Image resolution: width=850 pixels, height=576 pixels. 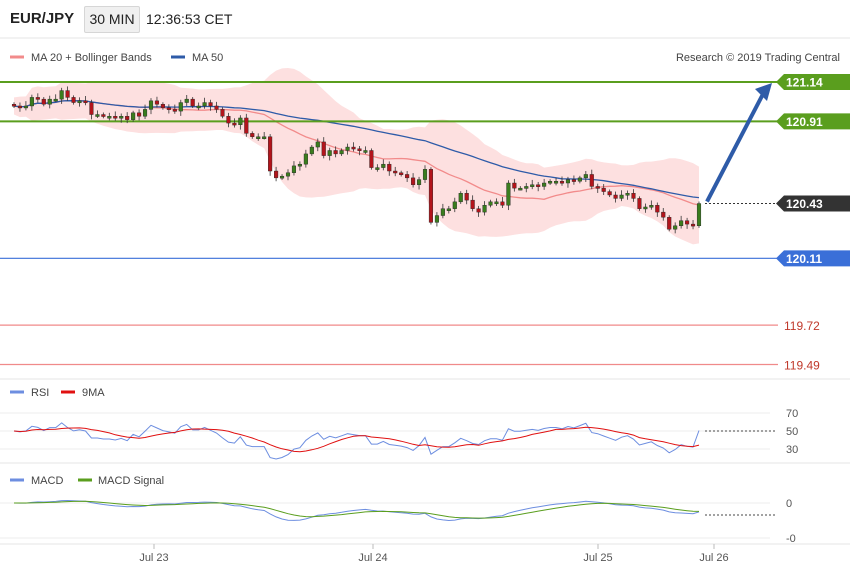 What do you see at coordinates (802, 365) in the screenshot?
I see `level-tag-119-49: 119.49` at bounding box center [802, 365].